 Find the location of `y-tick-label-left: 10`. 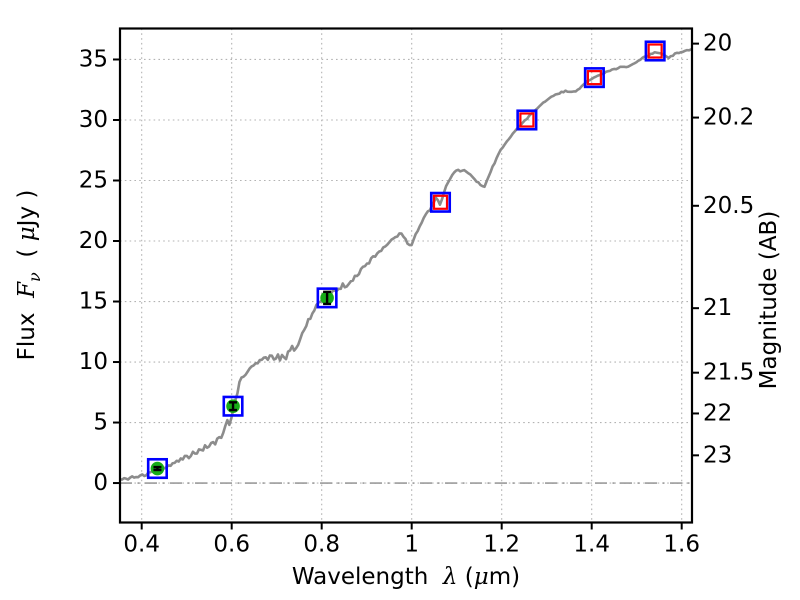

y-tick-label-left: 10 is located at coordinates (93, 362).